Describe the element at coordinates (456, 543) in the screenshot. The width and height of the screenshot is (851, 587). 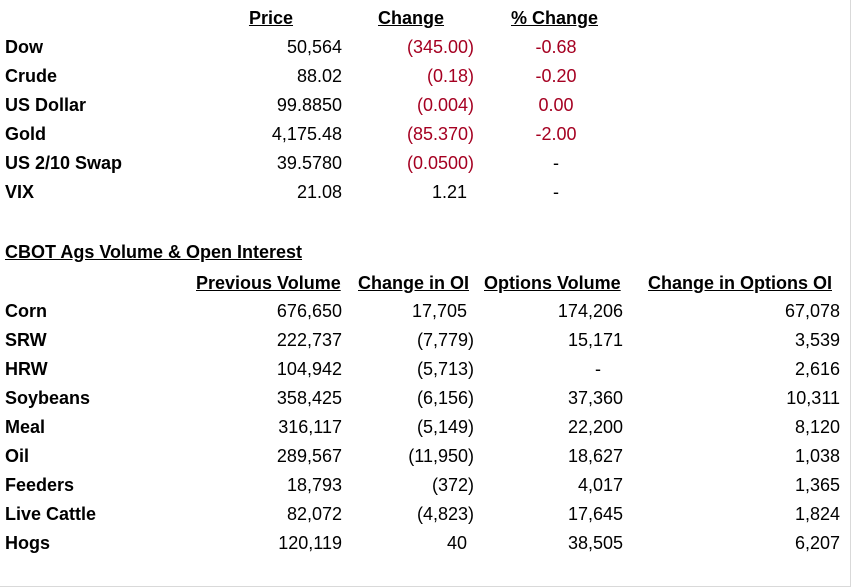
I see `change-in-oi-value: 40` at that location.